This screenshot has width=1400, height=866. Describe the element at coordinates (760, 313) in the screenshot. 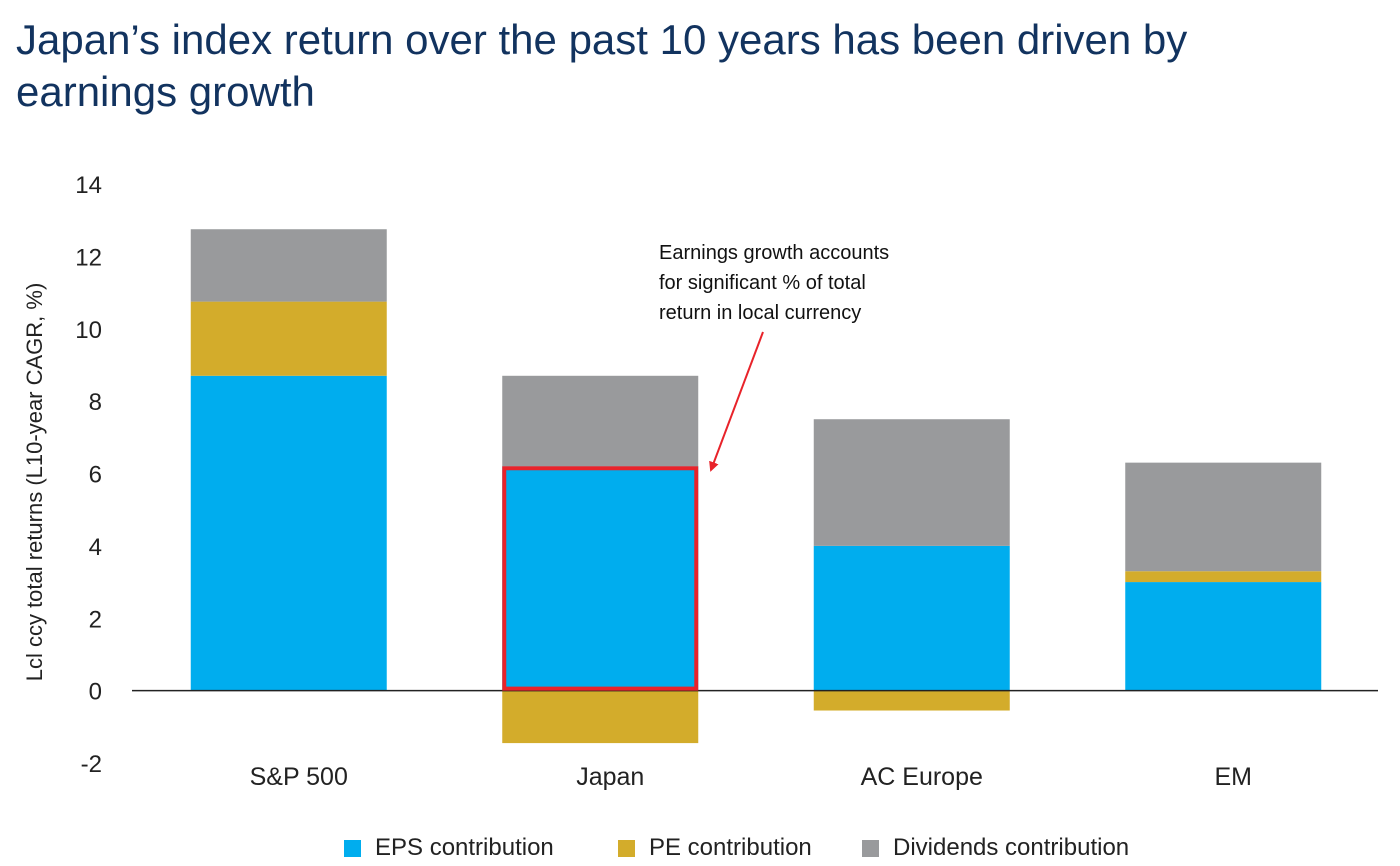

I see `annotation-line: return in local currency` at that location.